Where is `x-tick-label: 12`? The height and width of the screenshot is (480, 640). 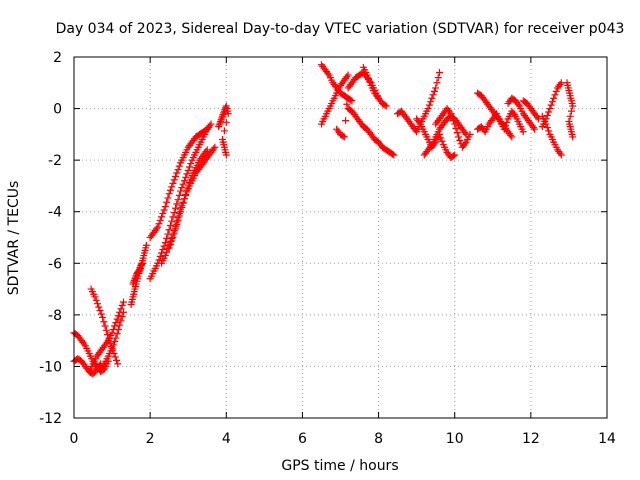 x-tick-label: 12 is located at coordinates (531, 439).